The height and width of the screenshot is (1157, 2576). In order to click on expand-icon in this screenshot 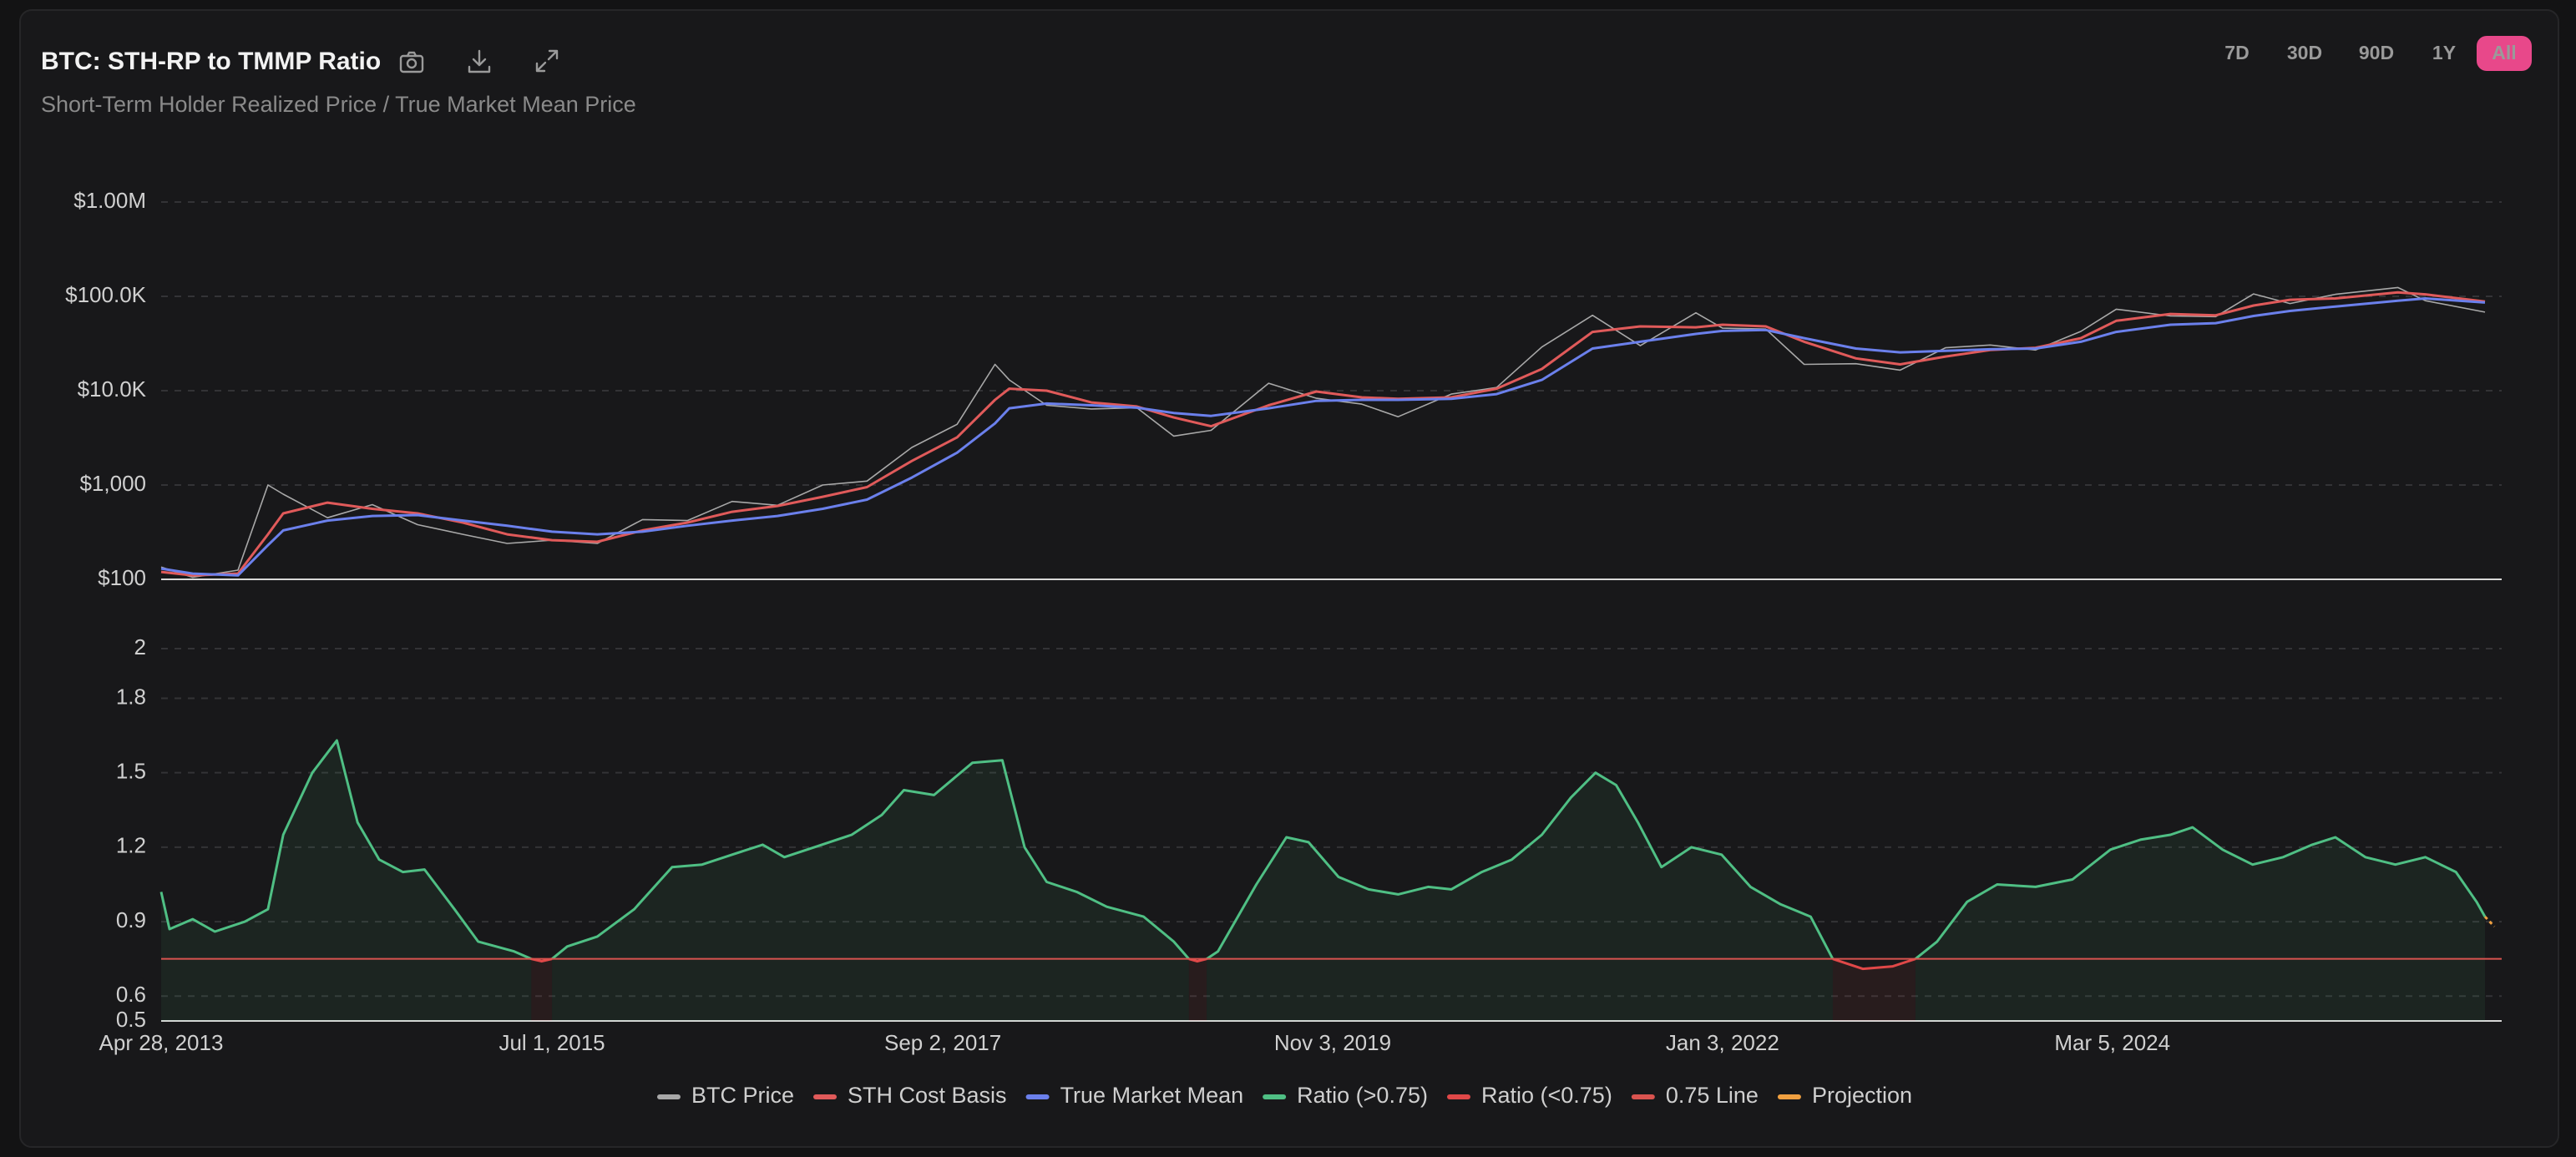, I will do `click(547, 61)`.